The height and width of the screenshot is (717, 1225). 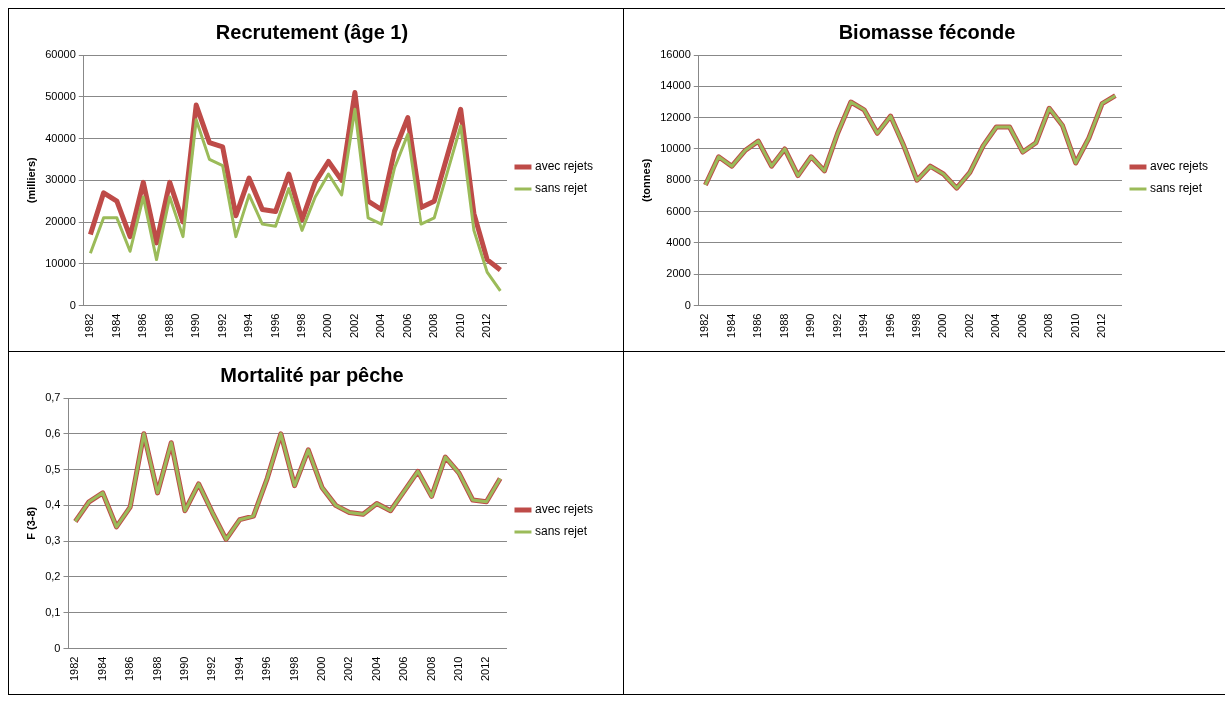 I want to click on y-tick-label: 60000, so click(x=60, y=54).